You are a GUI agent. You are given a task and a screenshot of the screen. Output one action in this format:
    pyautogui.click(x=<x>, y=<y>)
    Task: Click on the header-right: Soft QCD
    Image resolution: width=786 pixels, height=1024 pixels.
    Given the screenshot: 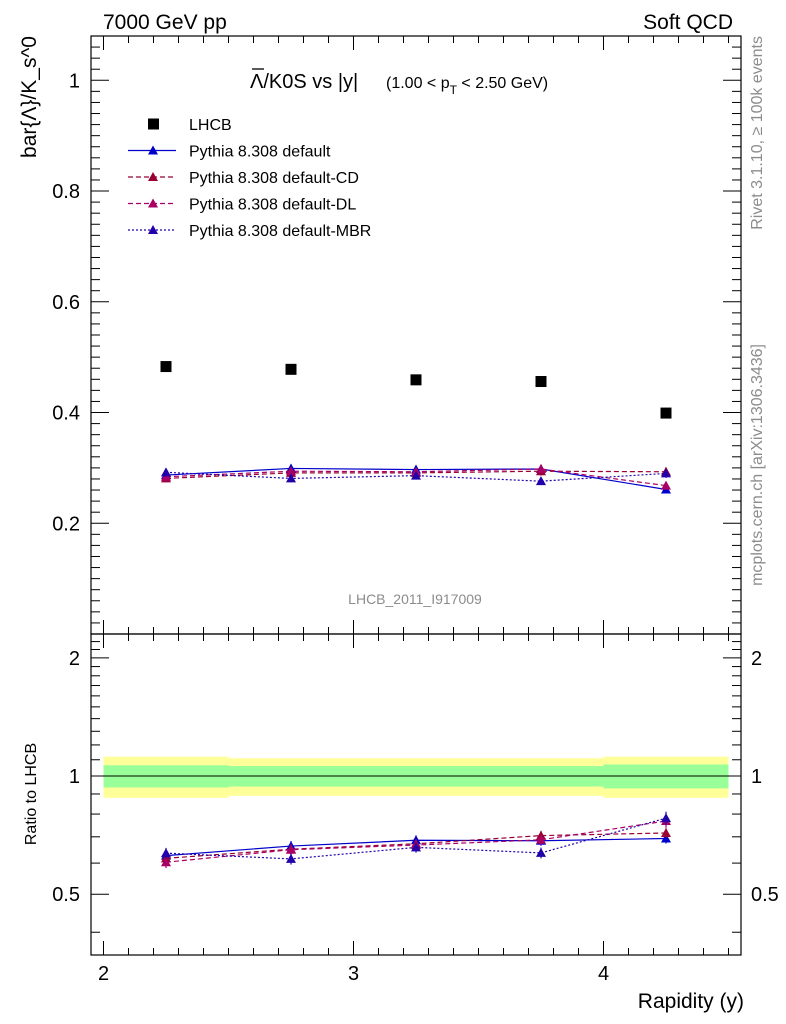 What is the action you would take?
    pyautogui.click(x=688, y=22)
    